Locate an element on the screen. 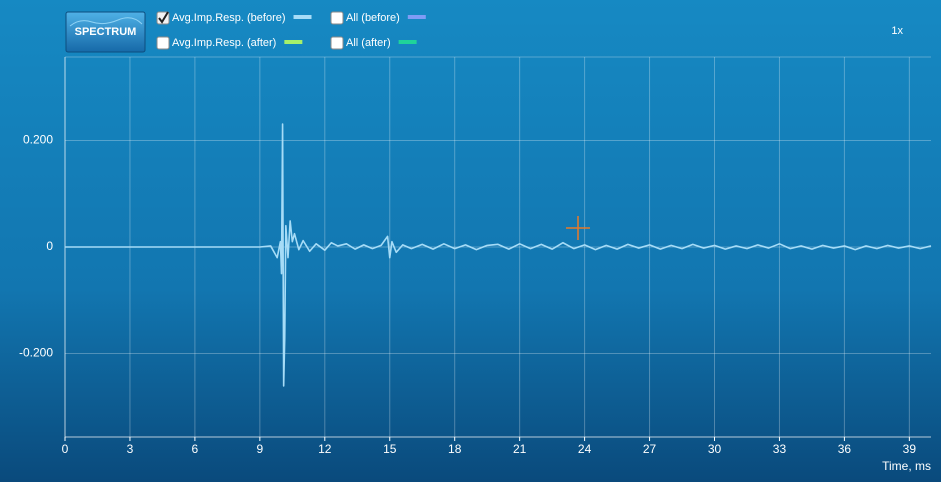 This screenshot has height=482, width=941. cursor is located at coordinates (578, 228).